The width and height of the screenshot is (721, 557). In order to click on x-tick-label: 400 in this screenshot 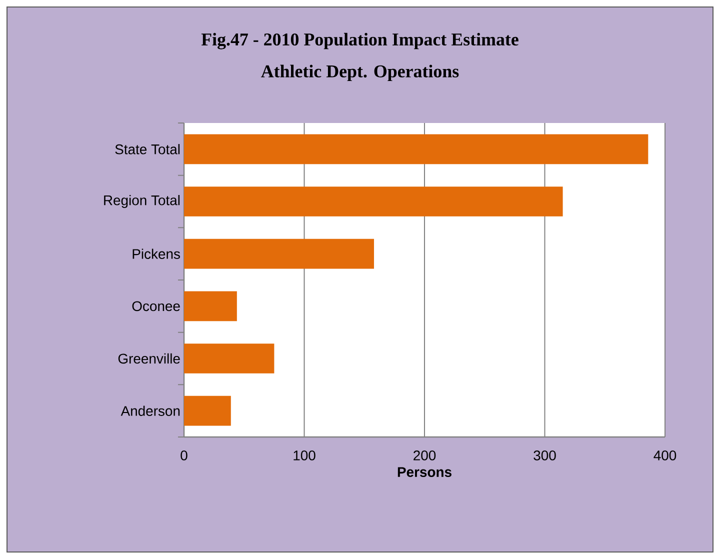, I will do `click(665, 455)`.